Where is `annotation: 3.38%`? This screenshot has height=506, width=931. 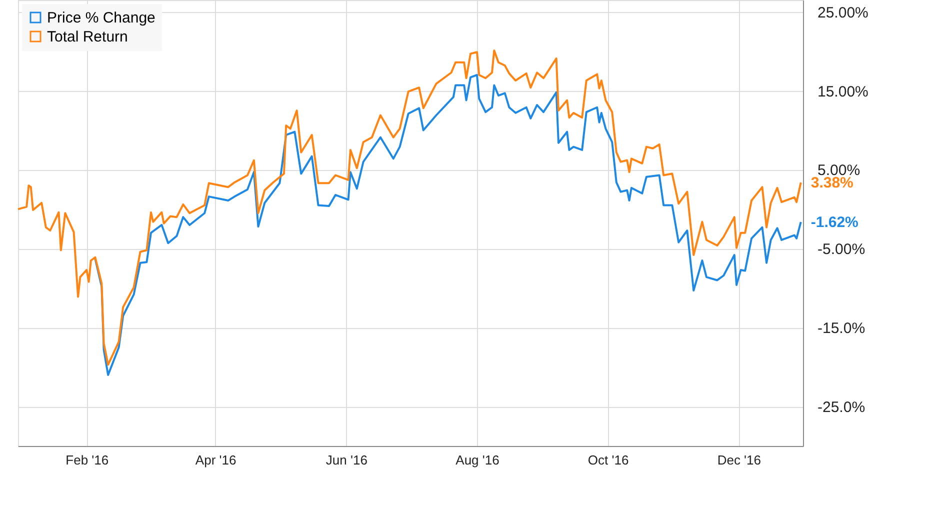
annotation: 3.38% is located at coordinates (832, 183).